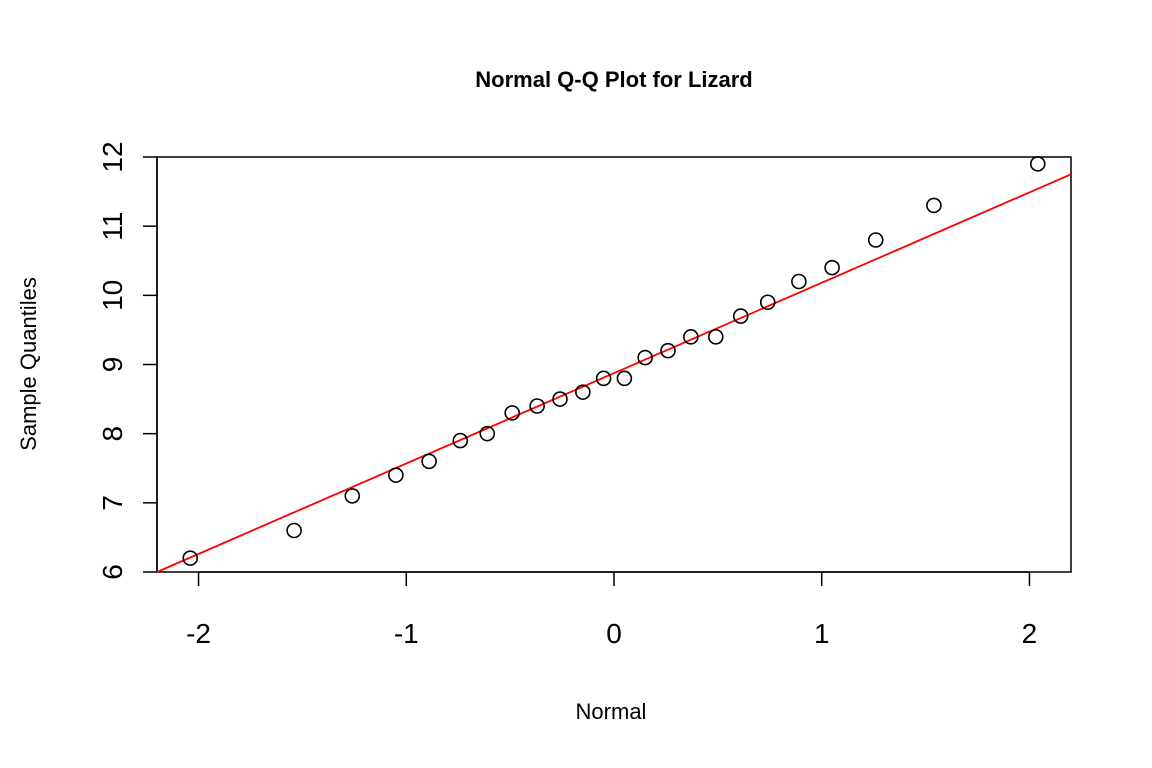  What do you see at coordinates (28, 364) in the screenshot?
I see `y-axis-title: Sample Quantiles` at bounding box center [28, 364].